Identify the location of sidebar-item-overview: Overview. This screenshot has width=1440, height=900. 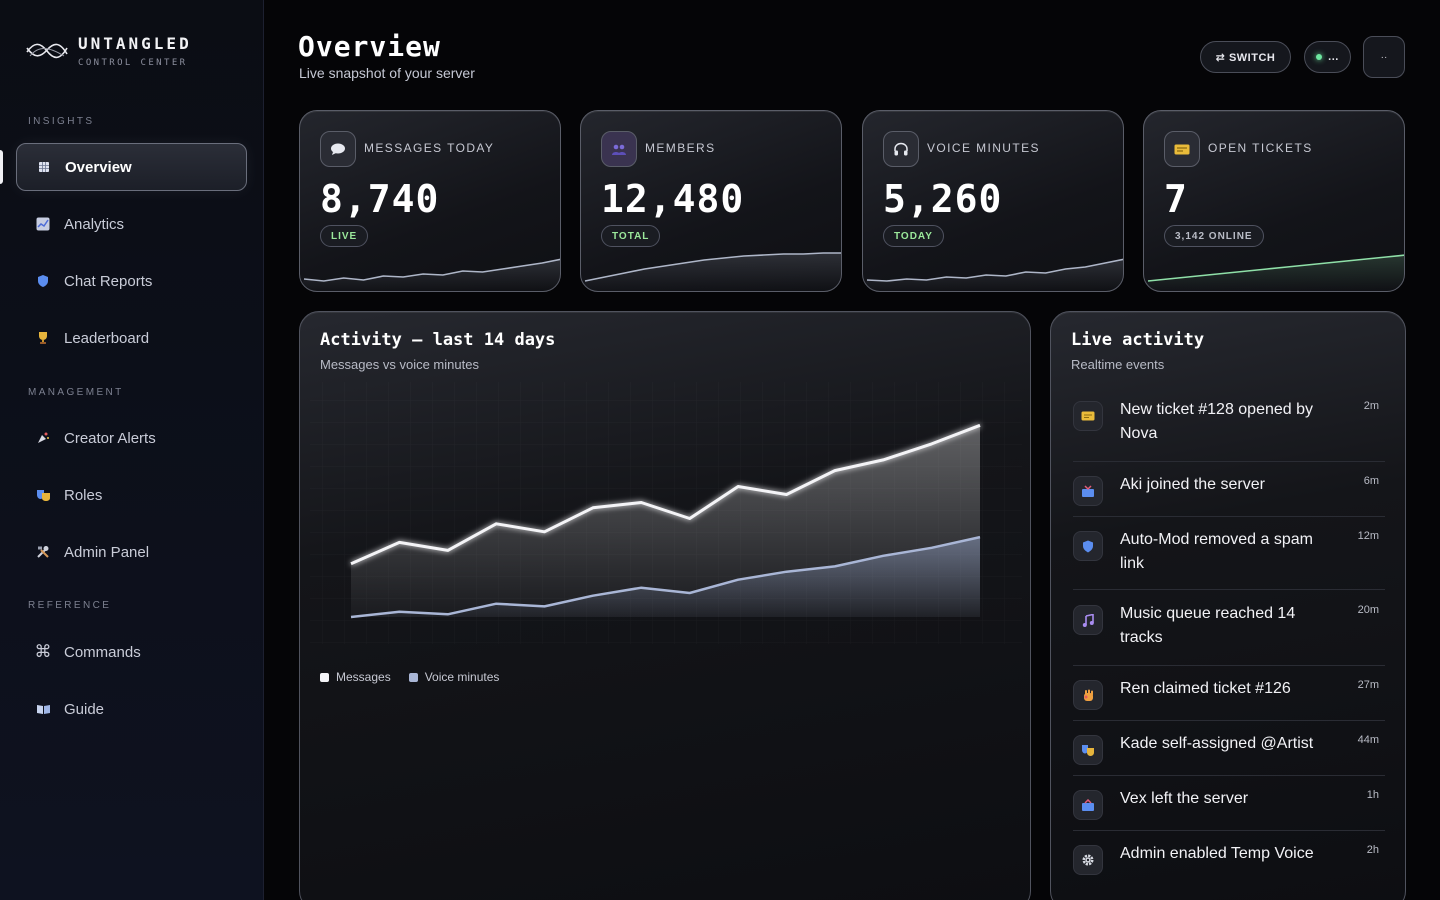
(131, 167).